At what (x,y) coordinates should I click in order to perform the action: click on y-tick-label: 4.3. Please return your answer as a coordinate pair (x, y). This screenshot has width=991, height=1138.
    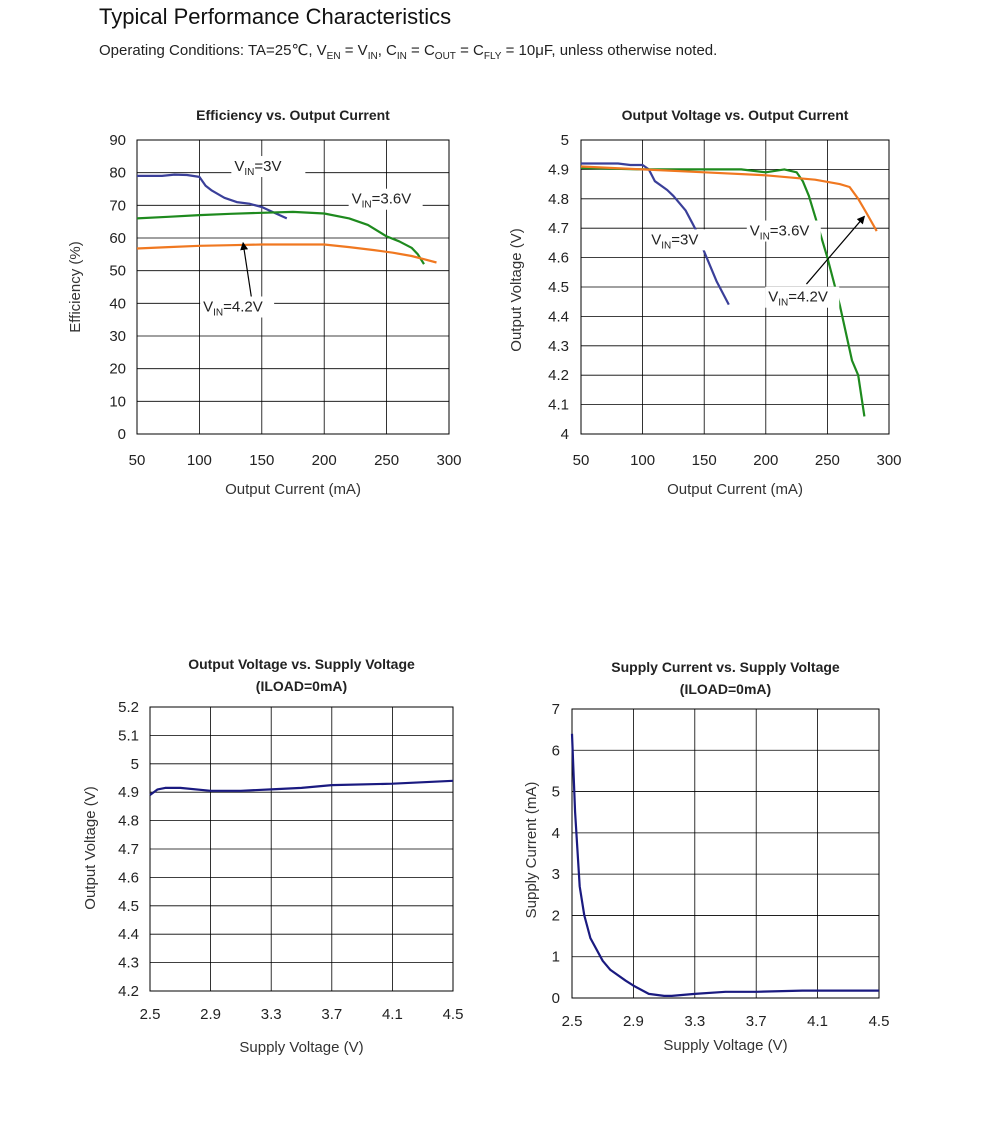
    Looking at the image, I should click on (128, 963).